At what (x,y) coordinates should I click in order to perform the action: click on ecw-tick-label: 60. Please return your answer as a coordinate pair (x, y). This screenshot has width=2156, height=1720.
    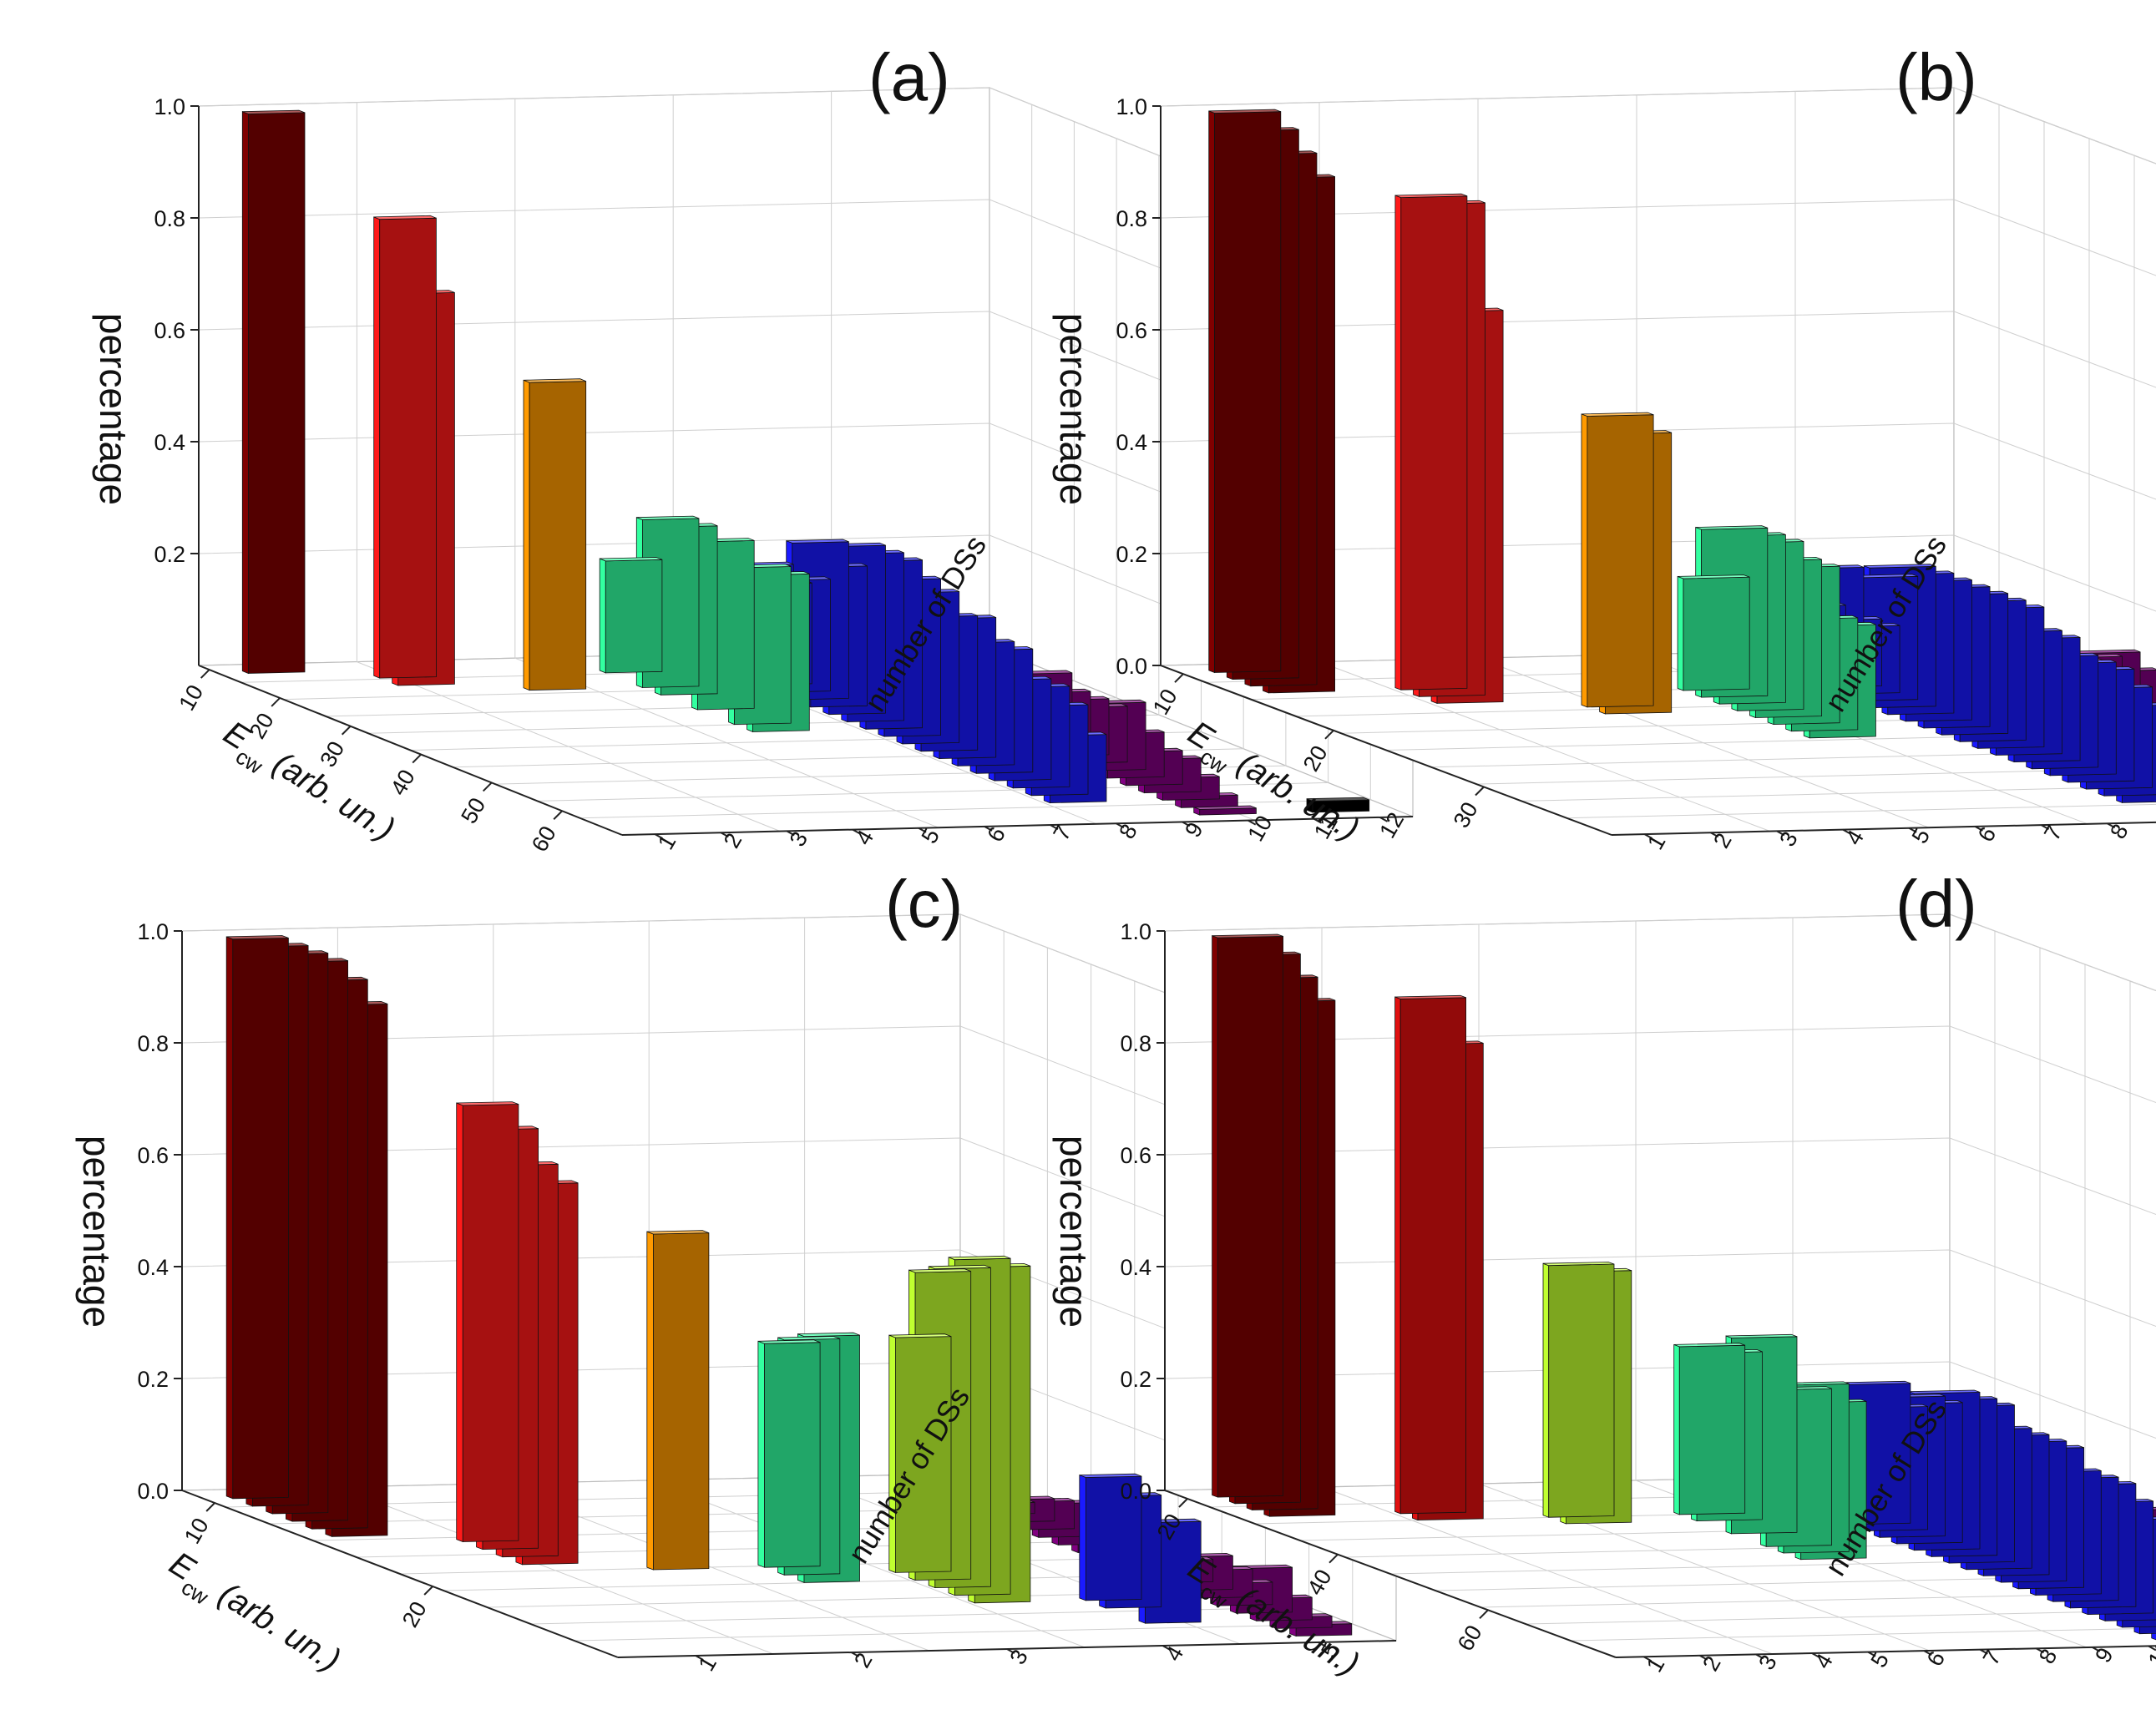
    Looking at the image, I should click on (544, 839).